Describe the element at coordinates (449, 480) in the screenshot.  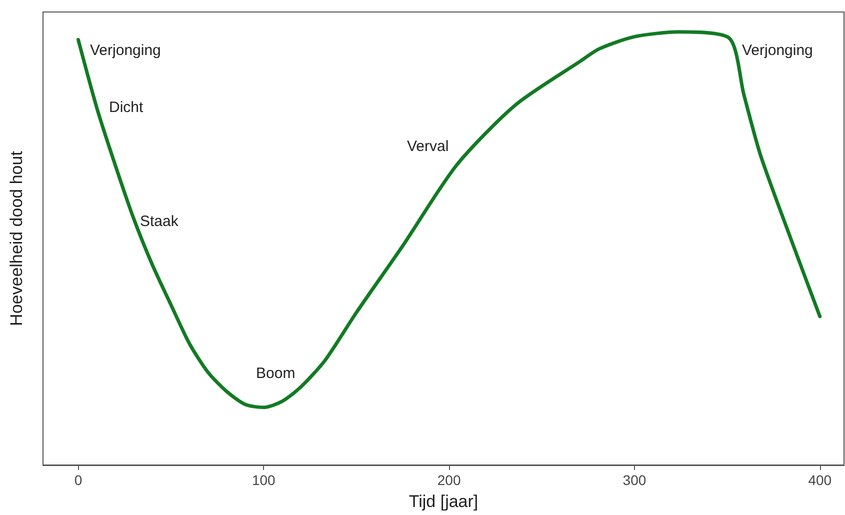
I see `x-tick-label: 200` at that location.